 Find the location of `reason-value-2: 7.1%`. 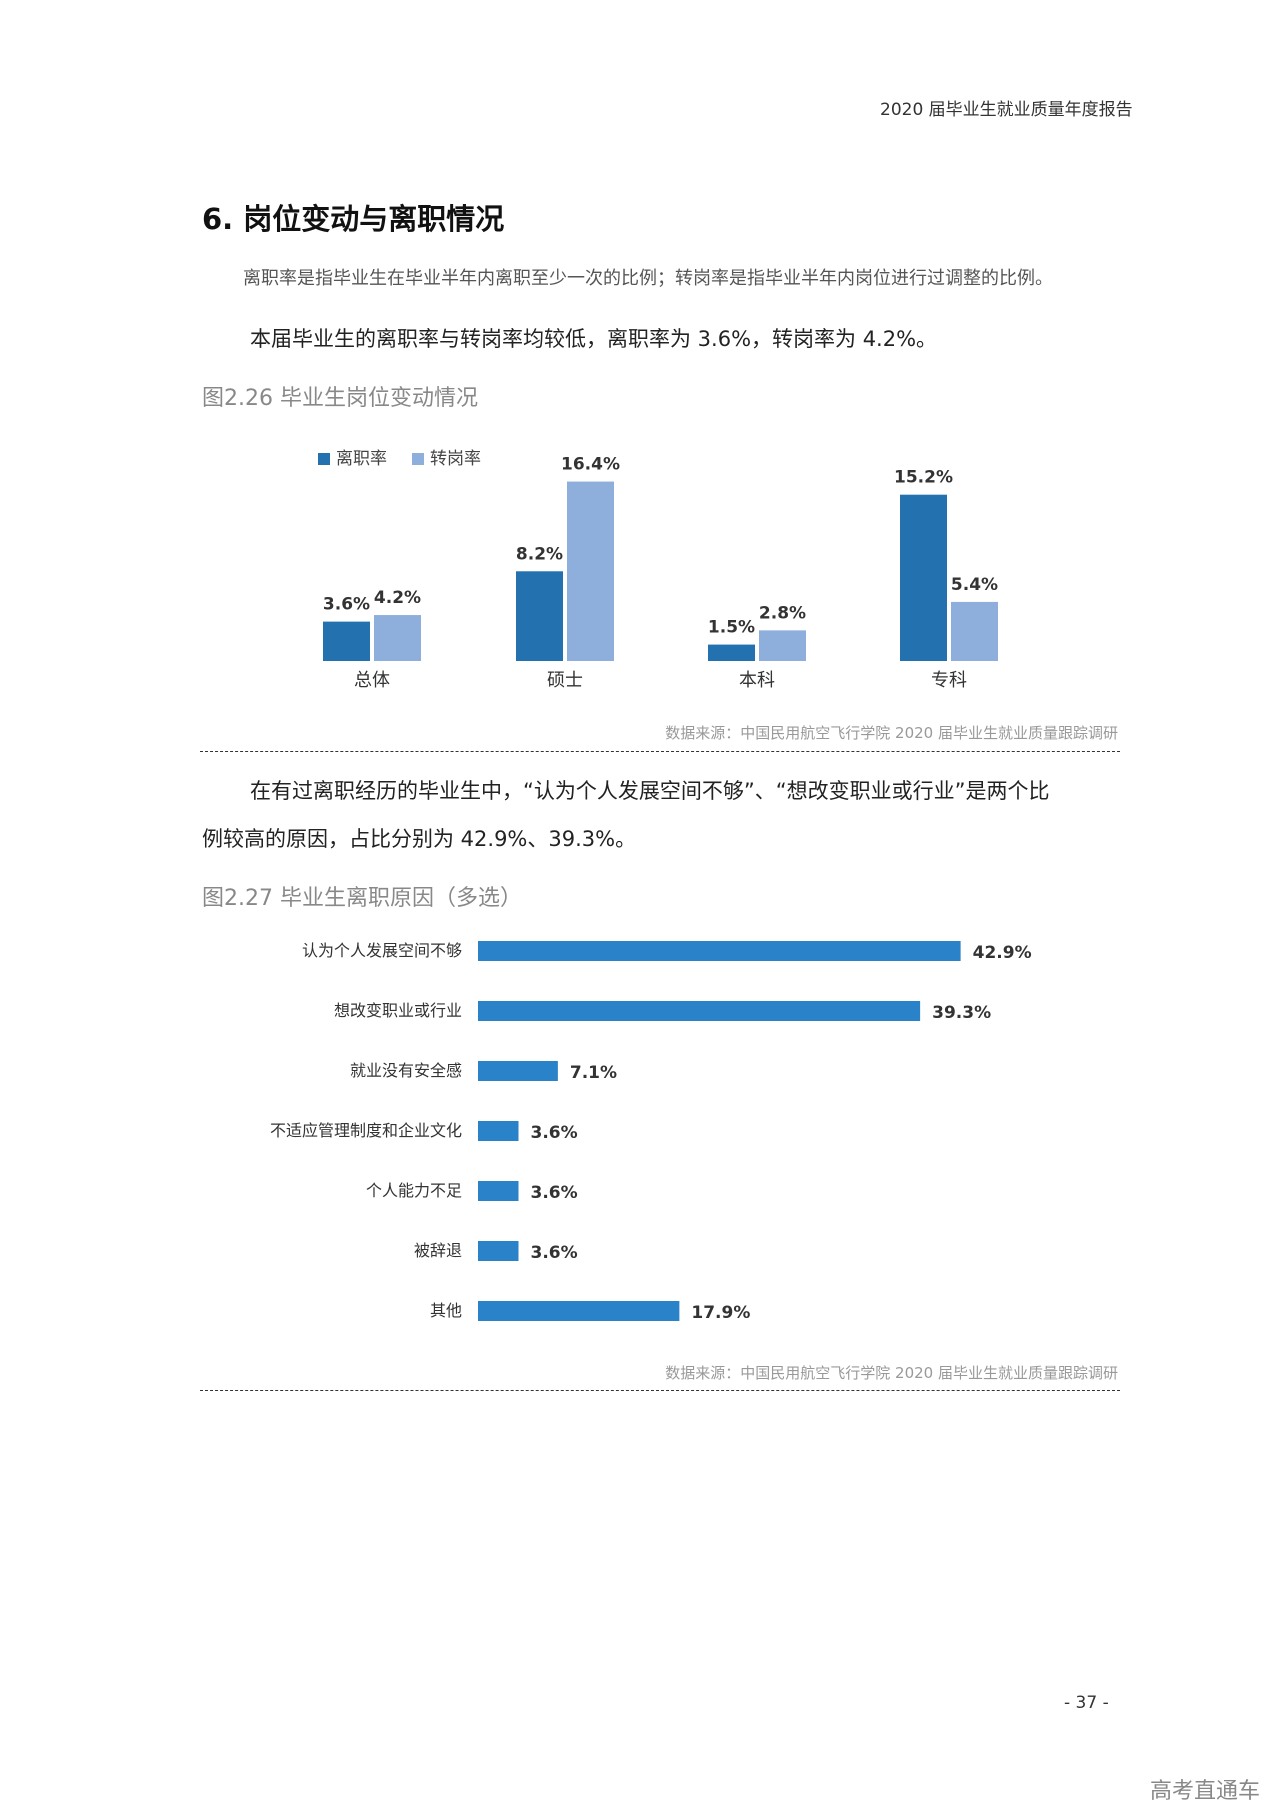

reason-value-2: 7.1% is located at coordinates (593, 1073).